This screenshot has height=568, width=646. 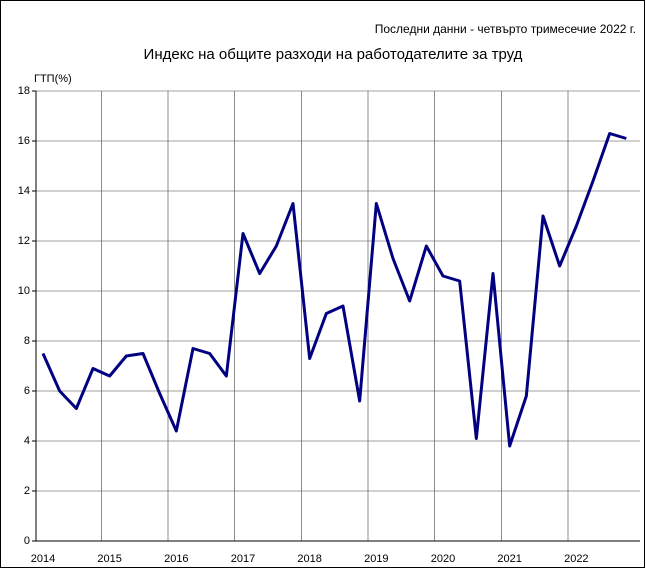 What do you see at coordinates (509, 559) in the screenshot?
I see `x-tick-label: 2021` at bounding box center [509, 559].